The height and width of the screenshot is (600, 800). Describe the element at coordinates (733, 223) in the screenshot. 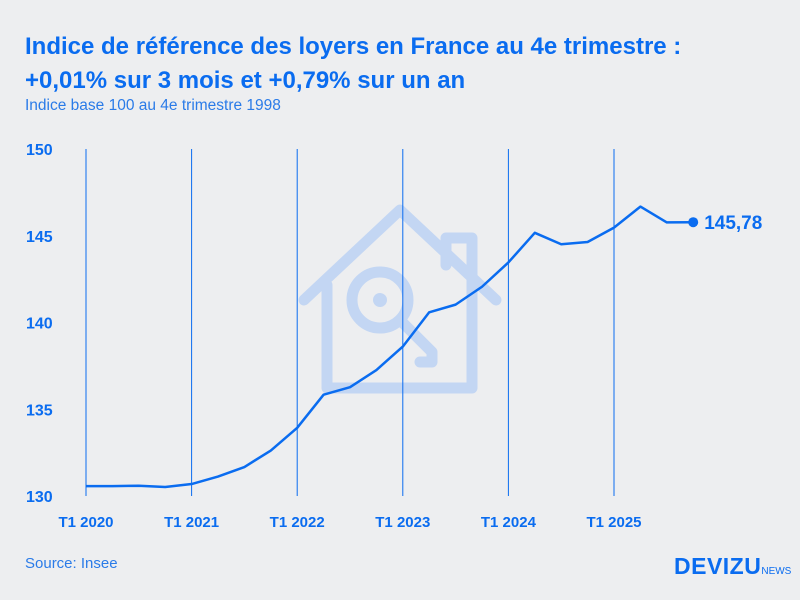

I see `end-label: 145,78` at that location.